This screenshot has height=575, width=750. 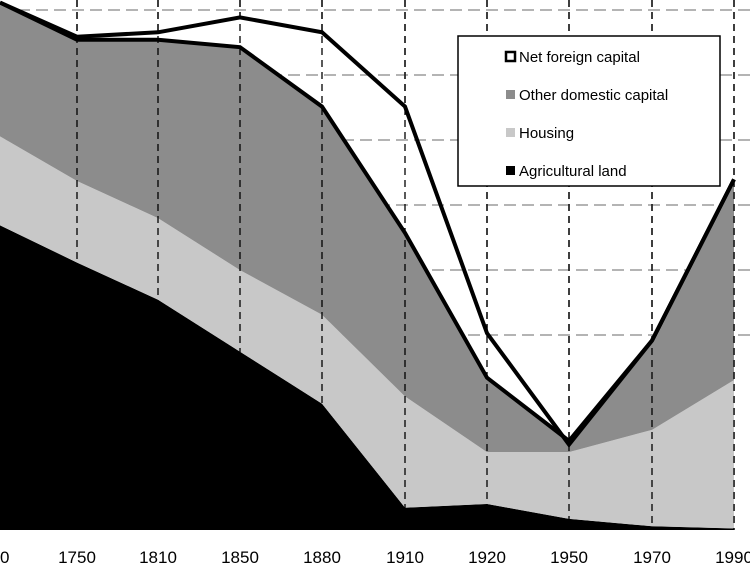 I want to click on legend-box, so click(x=589, y=111).